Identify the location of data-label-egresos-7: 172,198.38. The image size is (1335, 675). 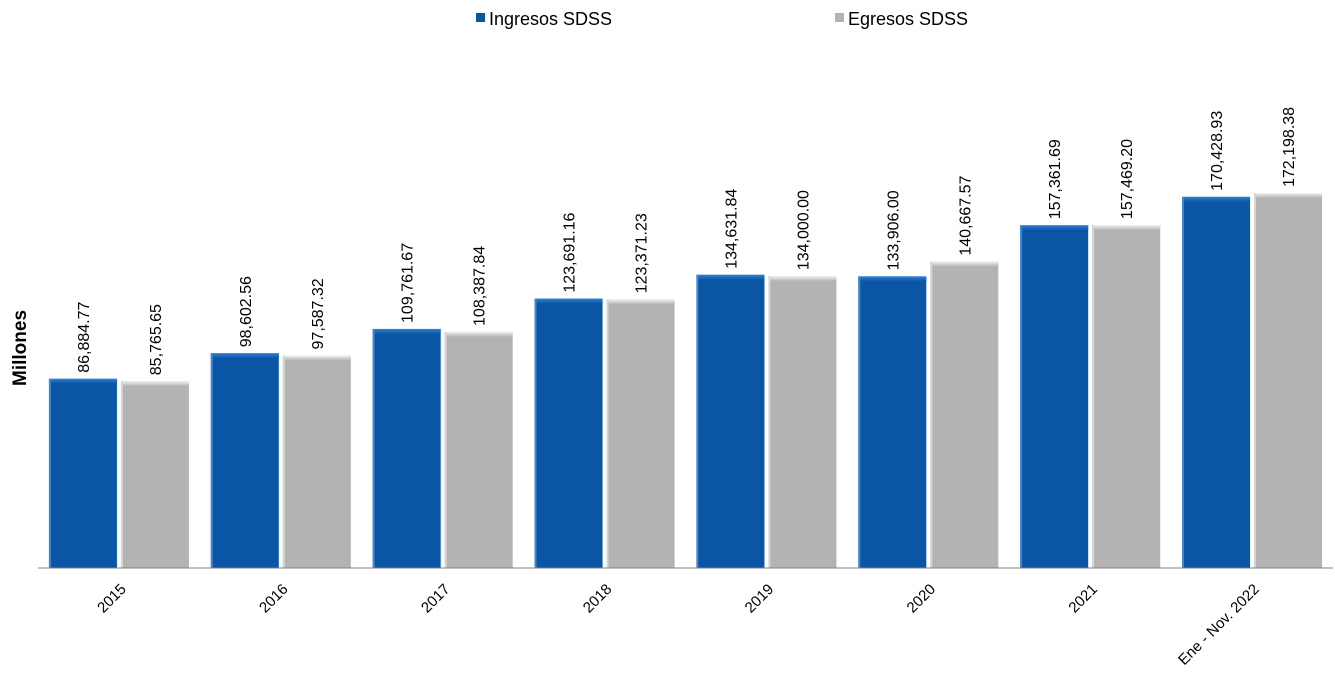
(1289, 147).